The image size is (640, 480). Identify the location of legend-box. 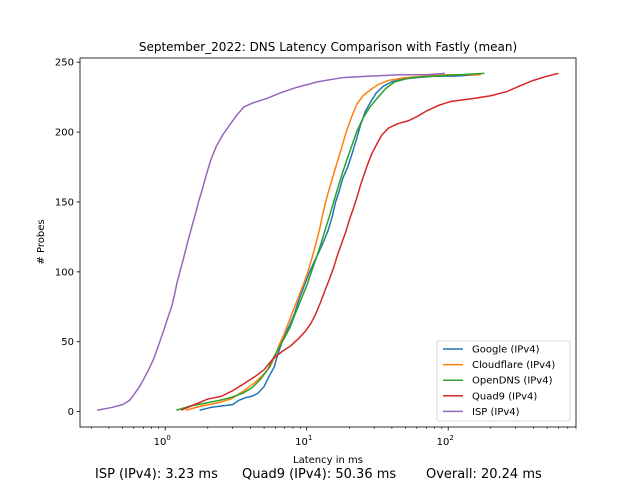
(503, 381).